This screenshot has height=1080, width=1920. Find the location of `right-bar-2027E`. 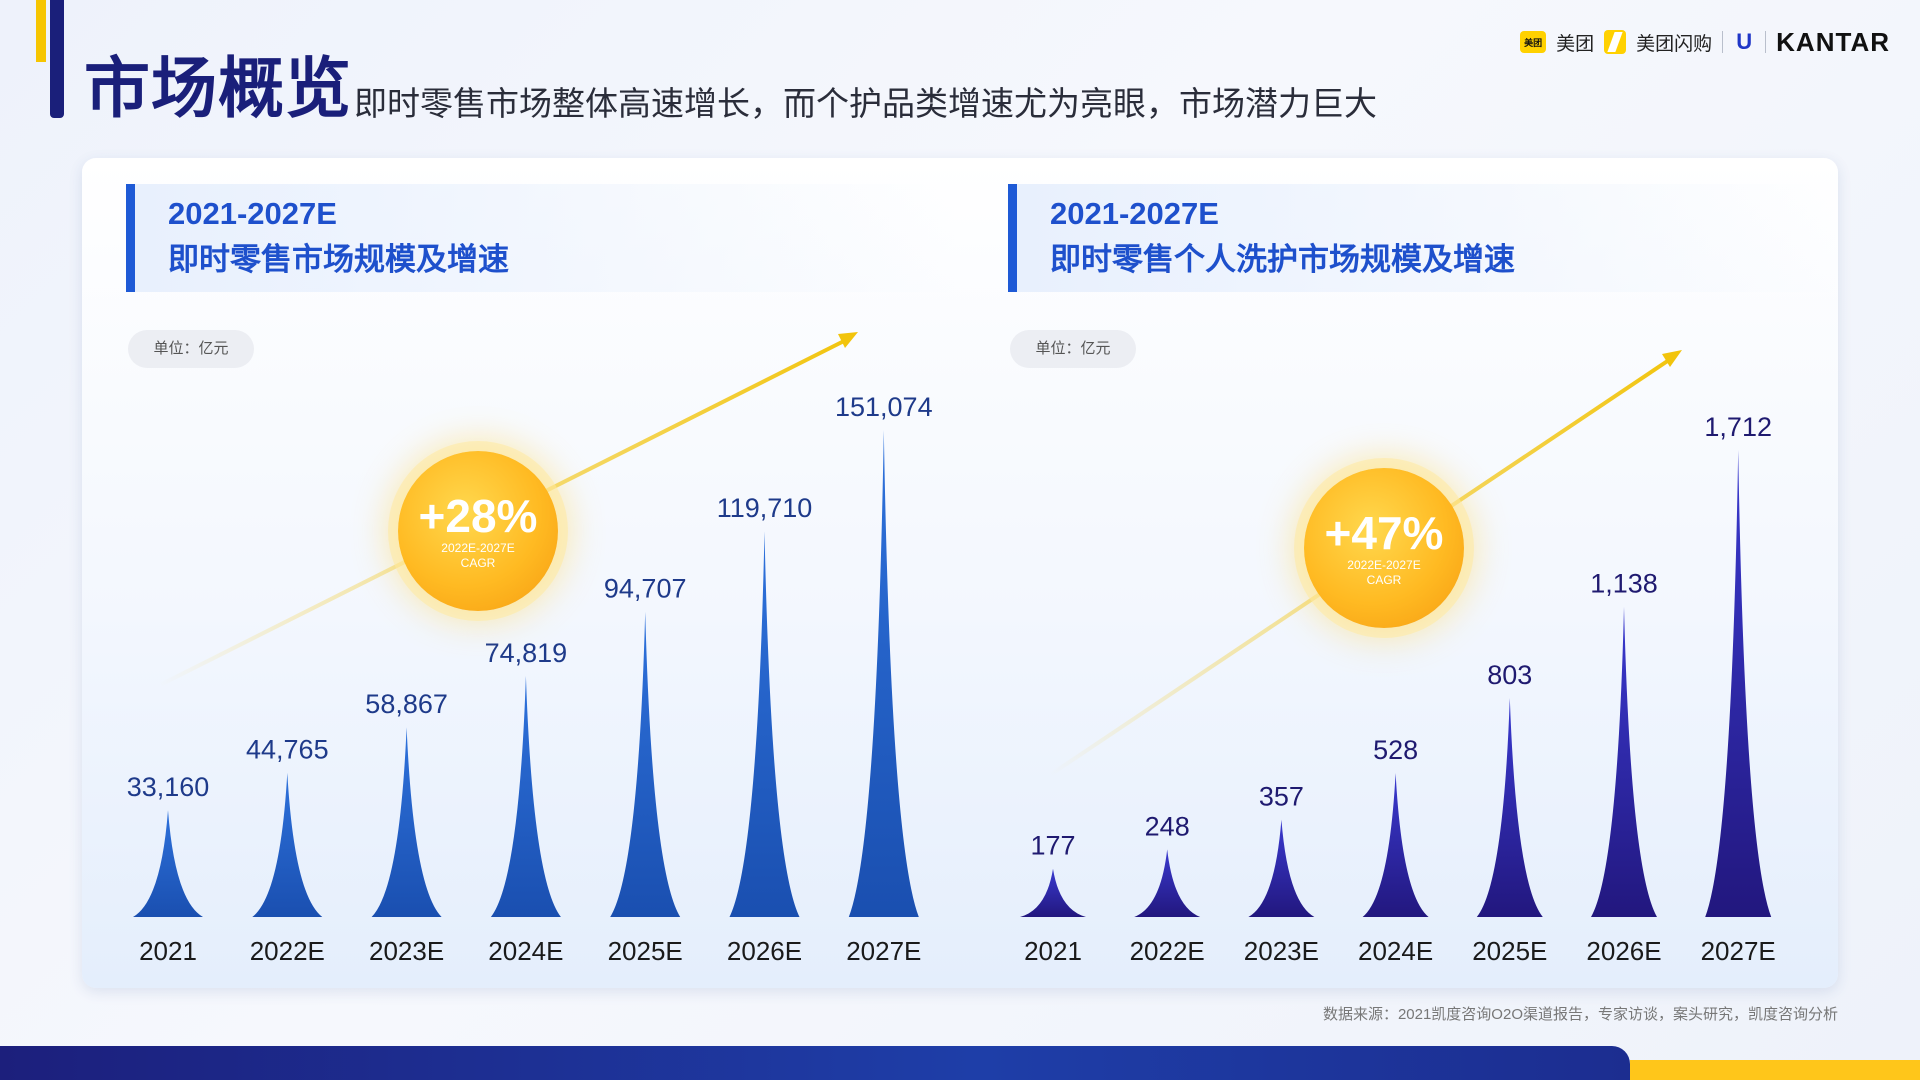

right-bar-2027E is located at coordinates (1738, 683).